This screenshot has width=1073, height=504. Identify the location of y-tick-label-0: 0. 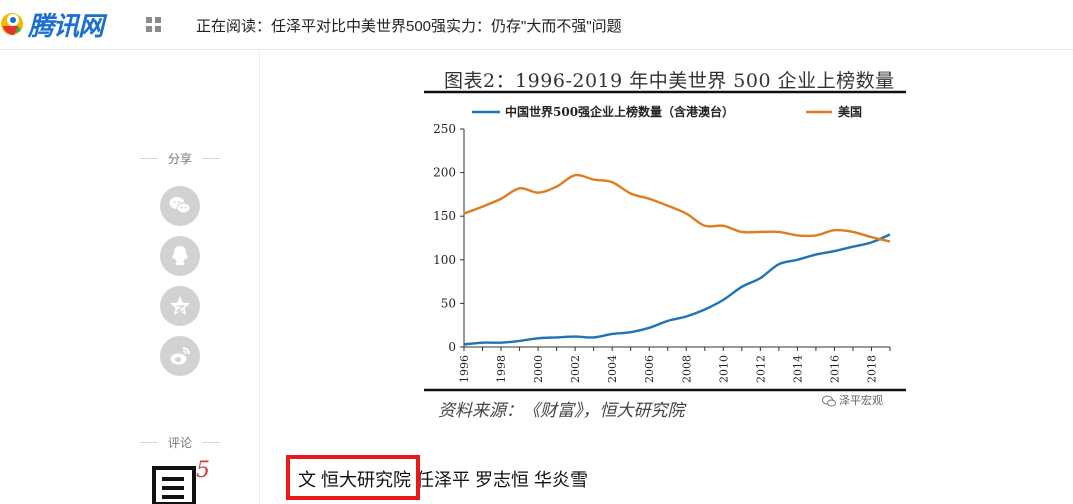
(452, 347).